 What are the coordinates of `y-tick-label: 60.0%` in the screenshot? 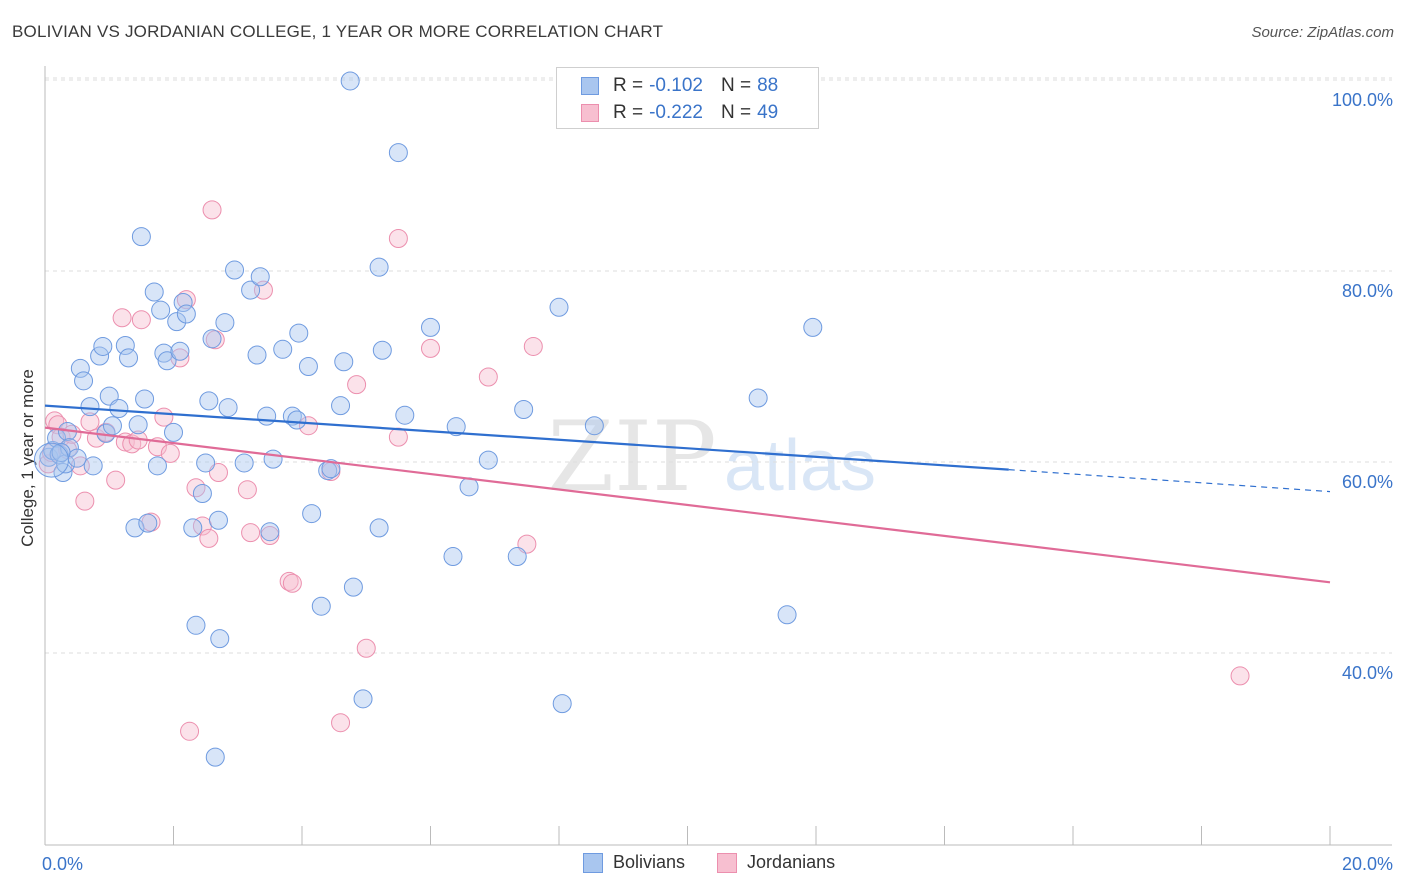 It's located at (1367, 482).